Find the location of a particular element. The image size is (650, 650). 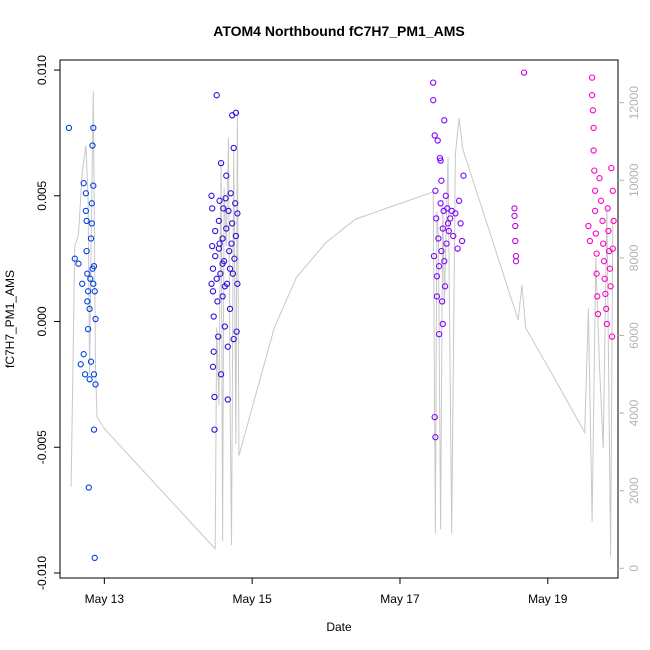

y-tick-label-3: 0.005 is located at coordinates (42, 195).